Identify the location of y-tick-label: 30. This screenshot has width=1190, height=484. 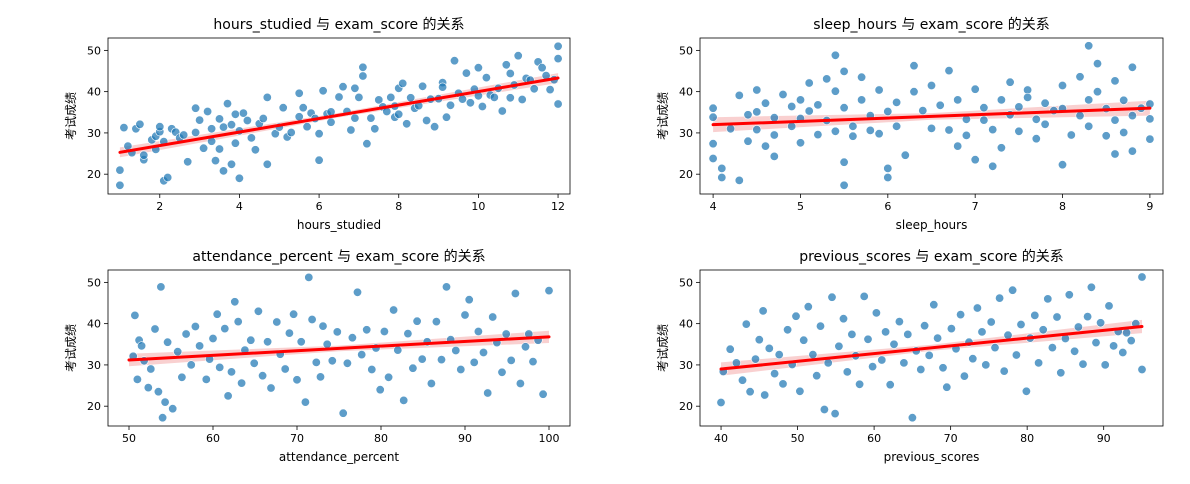
(94, 133).